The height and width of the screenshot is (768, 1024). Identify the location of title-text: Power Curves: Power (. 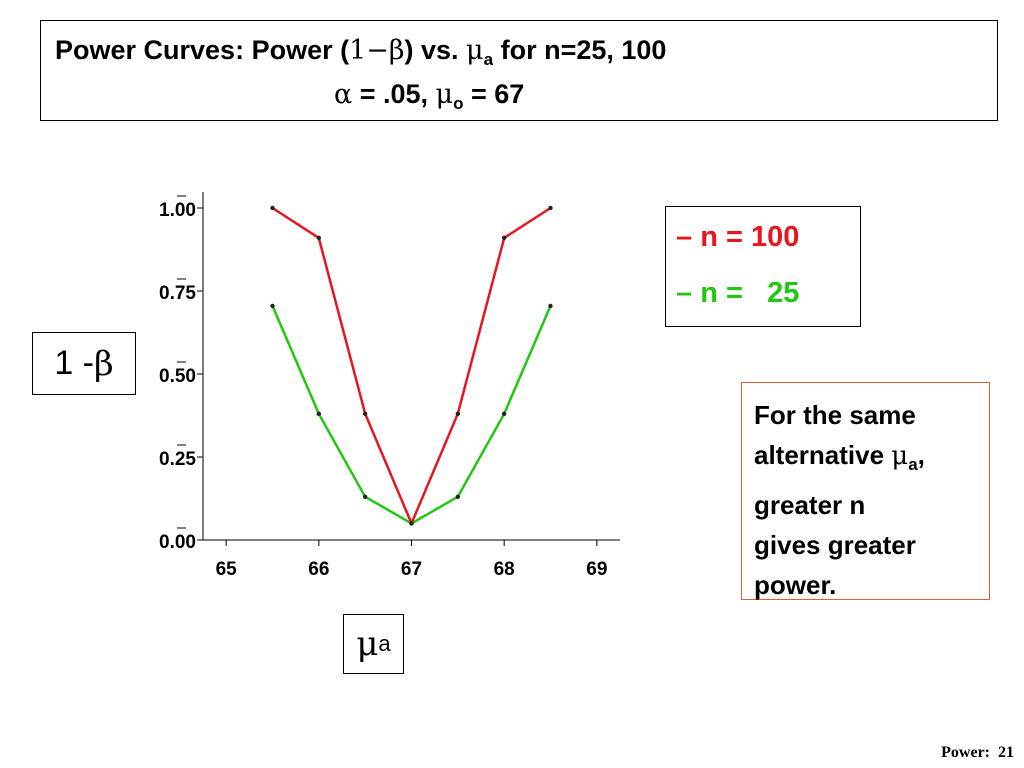
(202, 50).